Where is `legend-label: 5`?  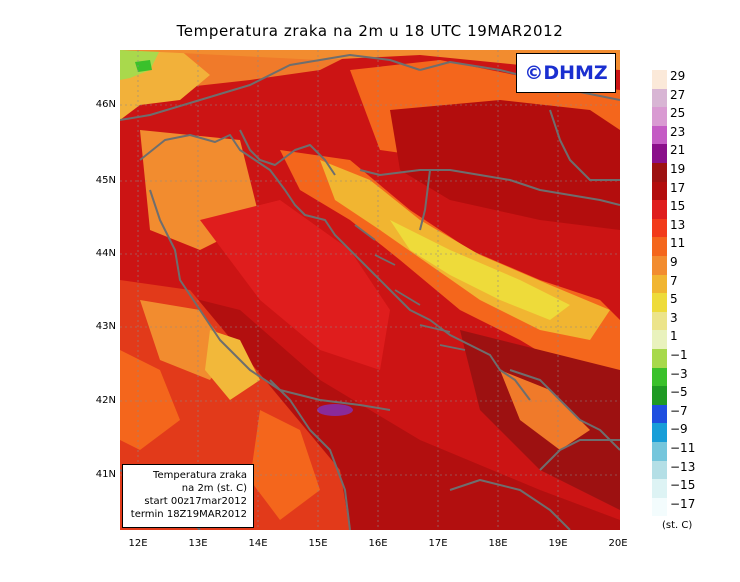
legend-label: 5 is located at coordinates (674, 299).